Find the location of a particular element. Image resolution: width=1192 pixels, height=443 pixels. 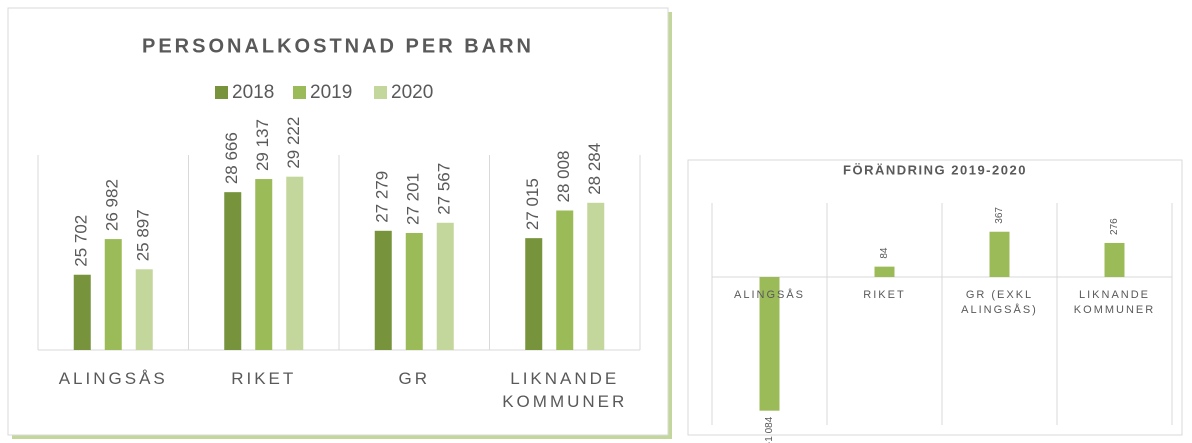

legend-label: 2019 is located at coordinates (331, 92).